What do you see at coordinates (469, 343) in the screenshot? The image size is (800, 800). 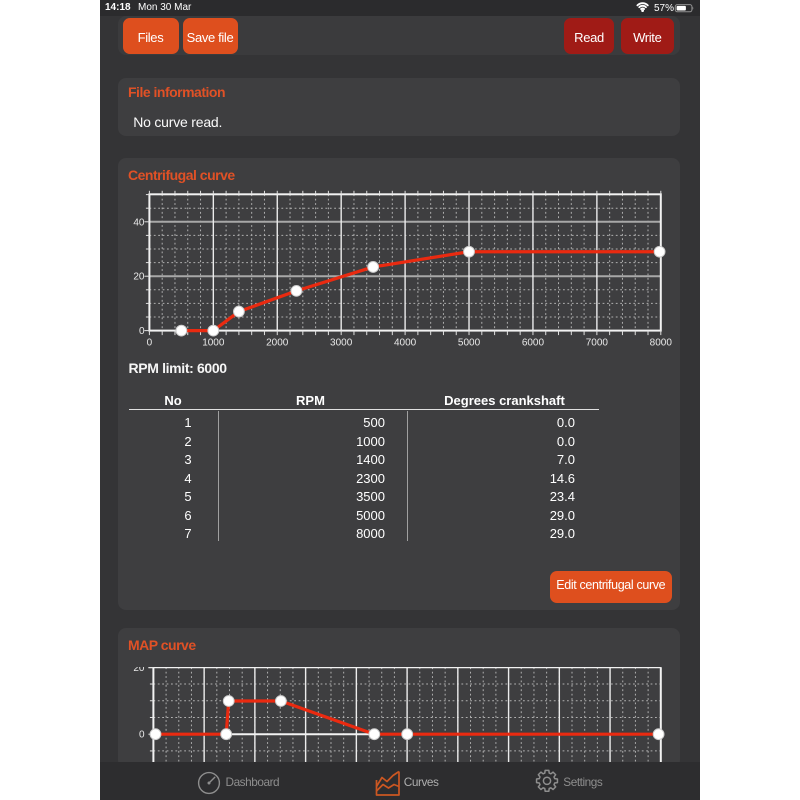 I see `svg-text: 5000` at bounding box center [469, 343].